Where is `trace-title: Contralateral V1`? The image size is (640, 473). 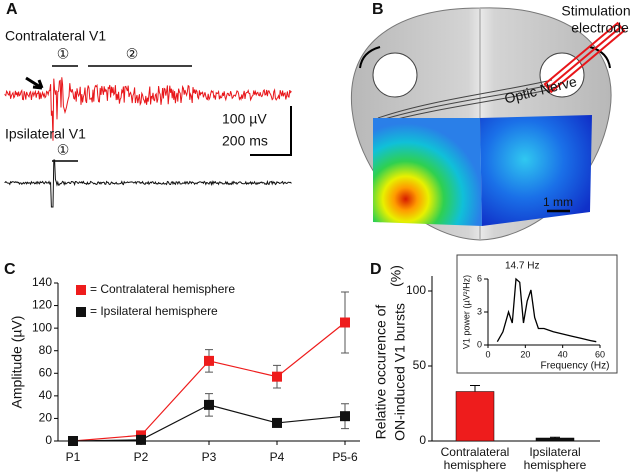 trace-title: Contralateral V1 is located at coordinates (55, 36).